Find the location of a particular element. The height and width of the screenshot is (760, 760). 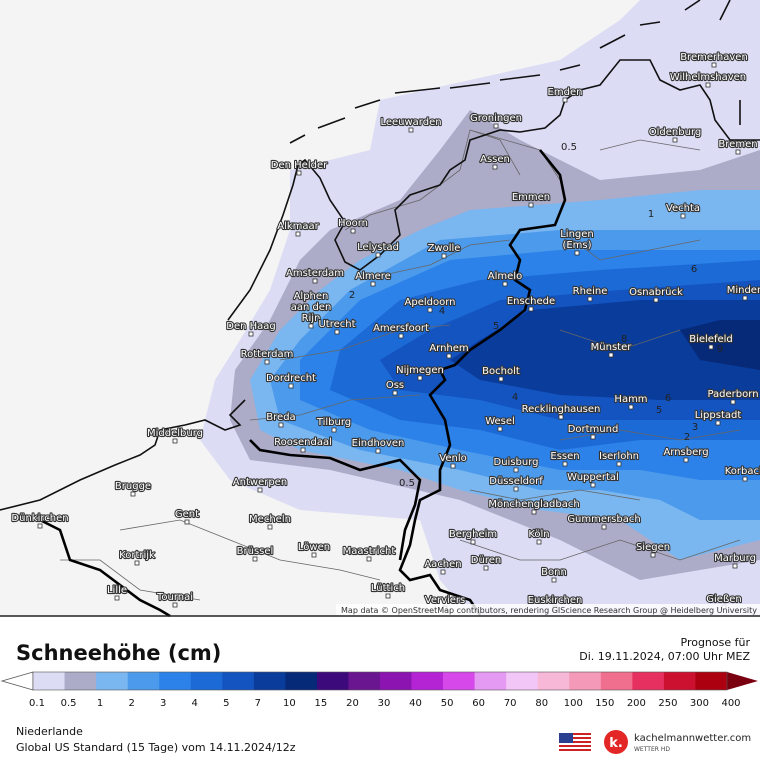

city-label: Minden is located at coordinates (743, 290).